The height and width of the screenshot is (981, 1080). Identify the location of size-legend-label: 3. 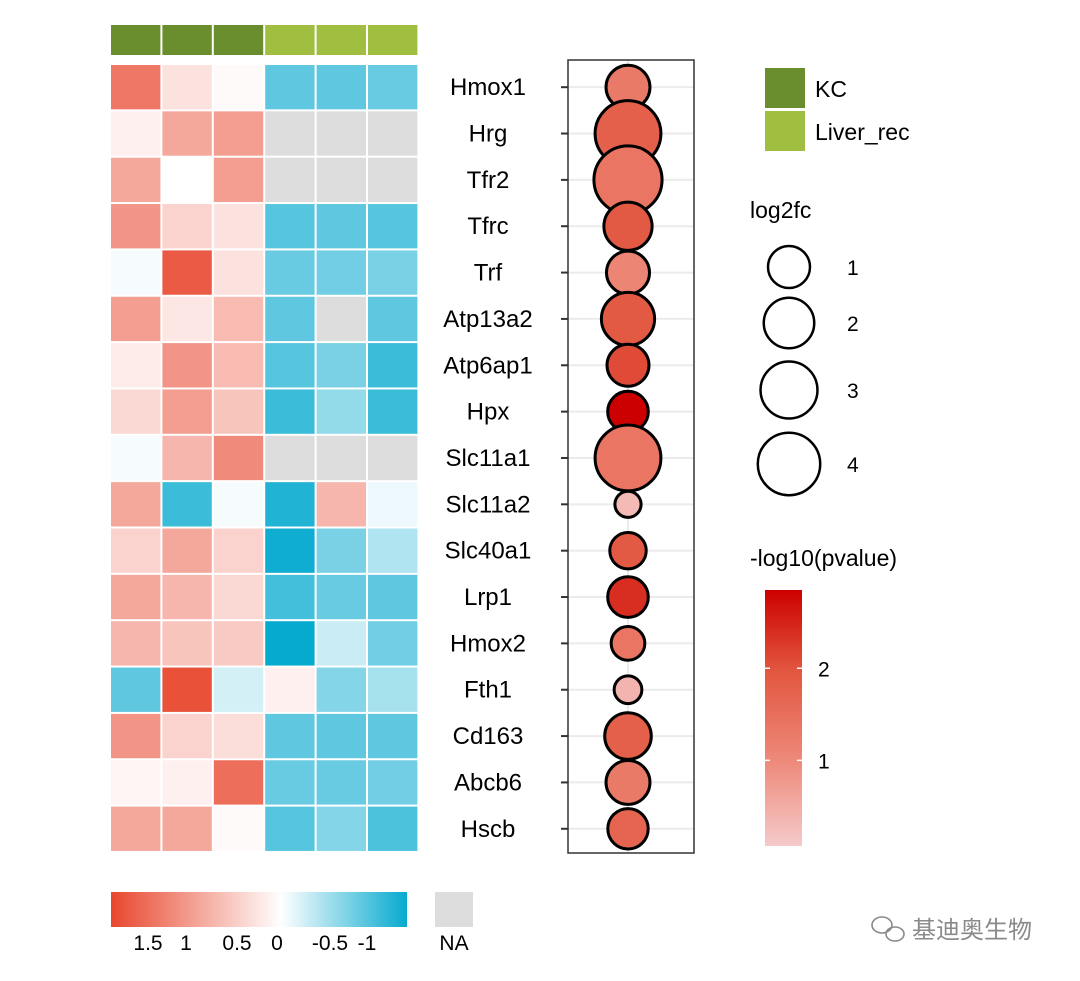
(853, 391).